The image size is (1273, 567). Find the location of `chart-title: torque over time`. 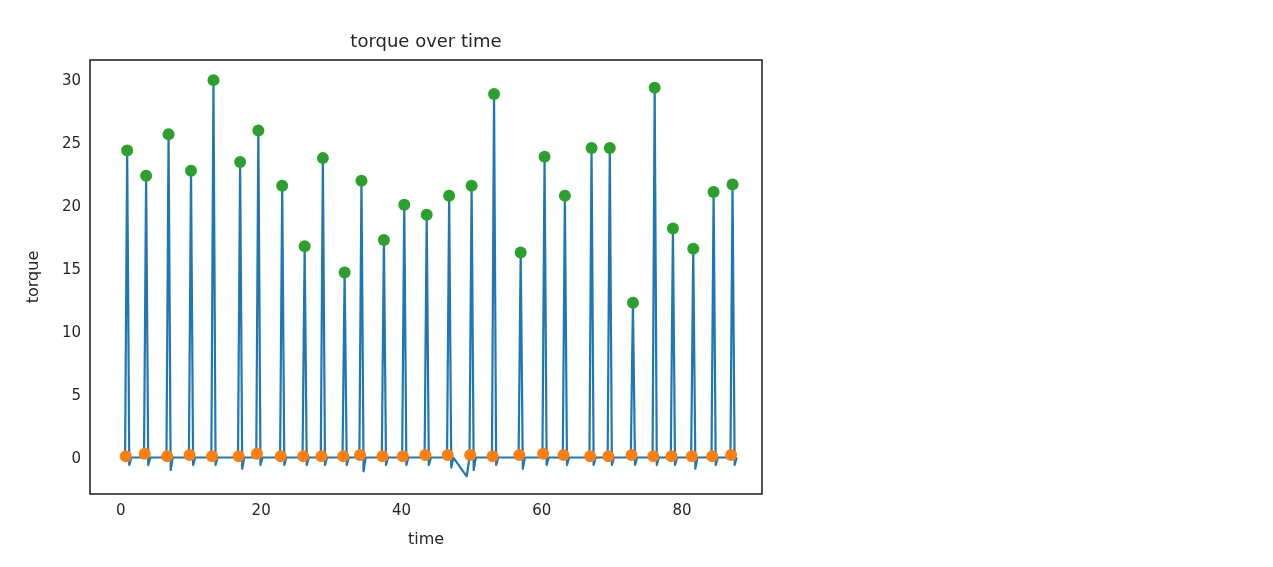

chart-title: torque over time is located at coordinates (426, 40).